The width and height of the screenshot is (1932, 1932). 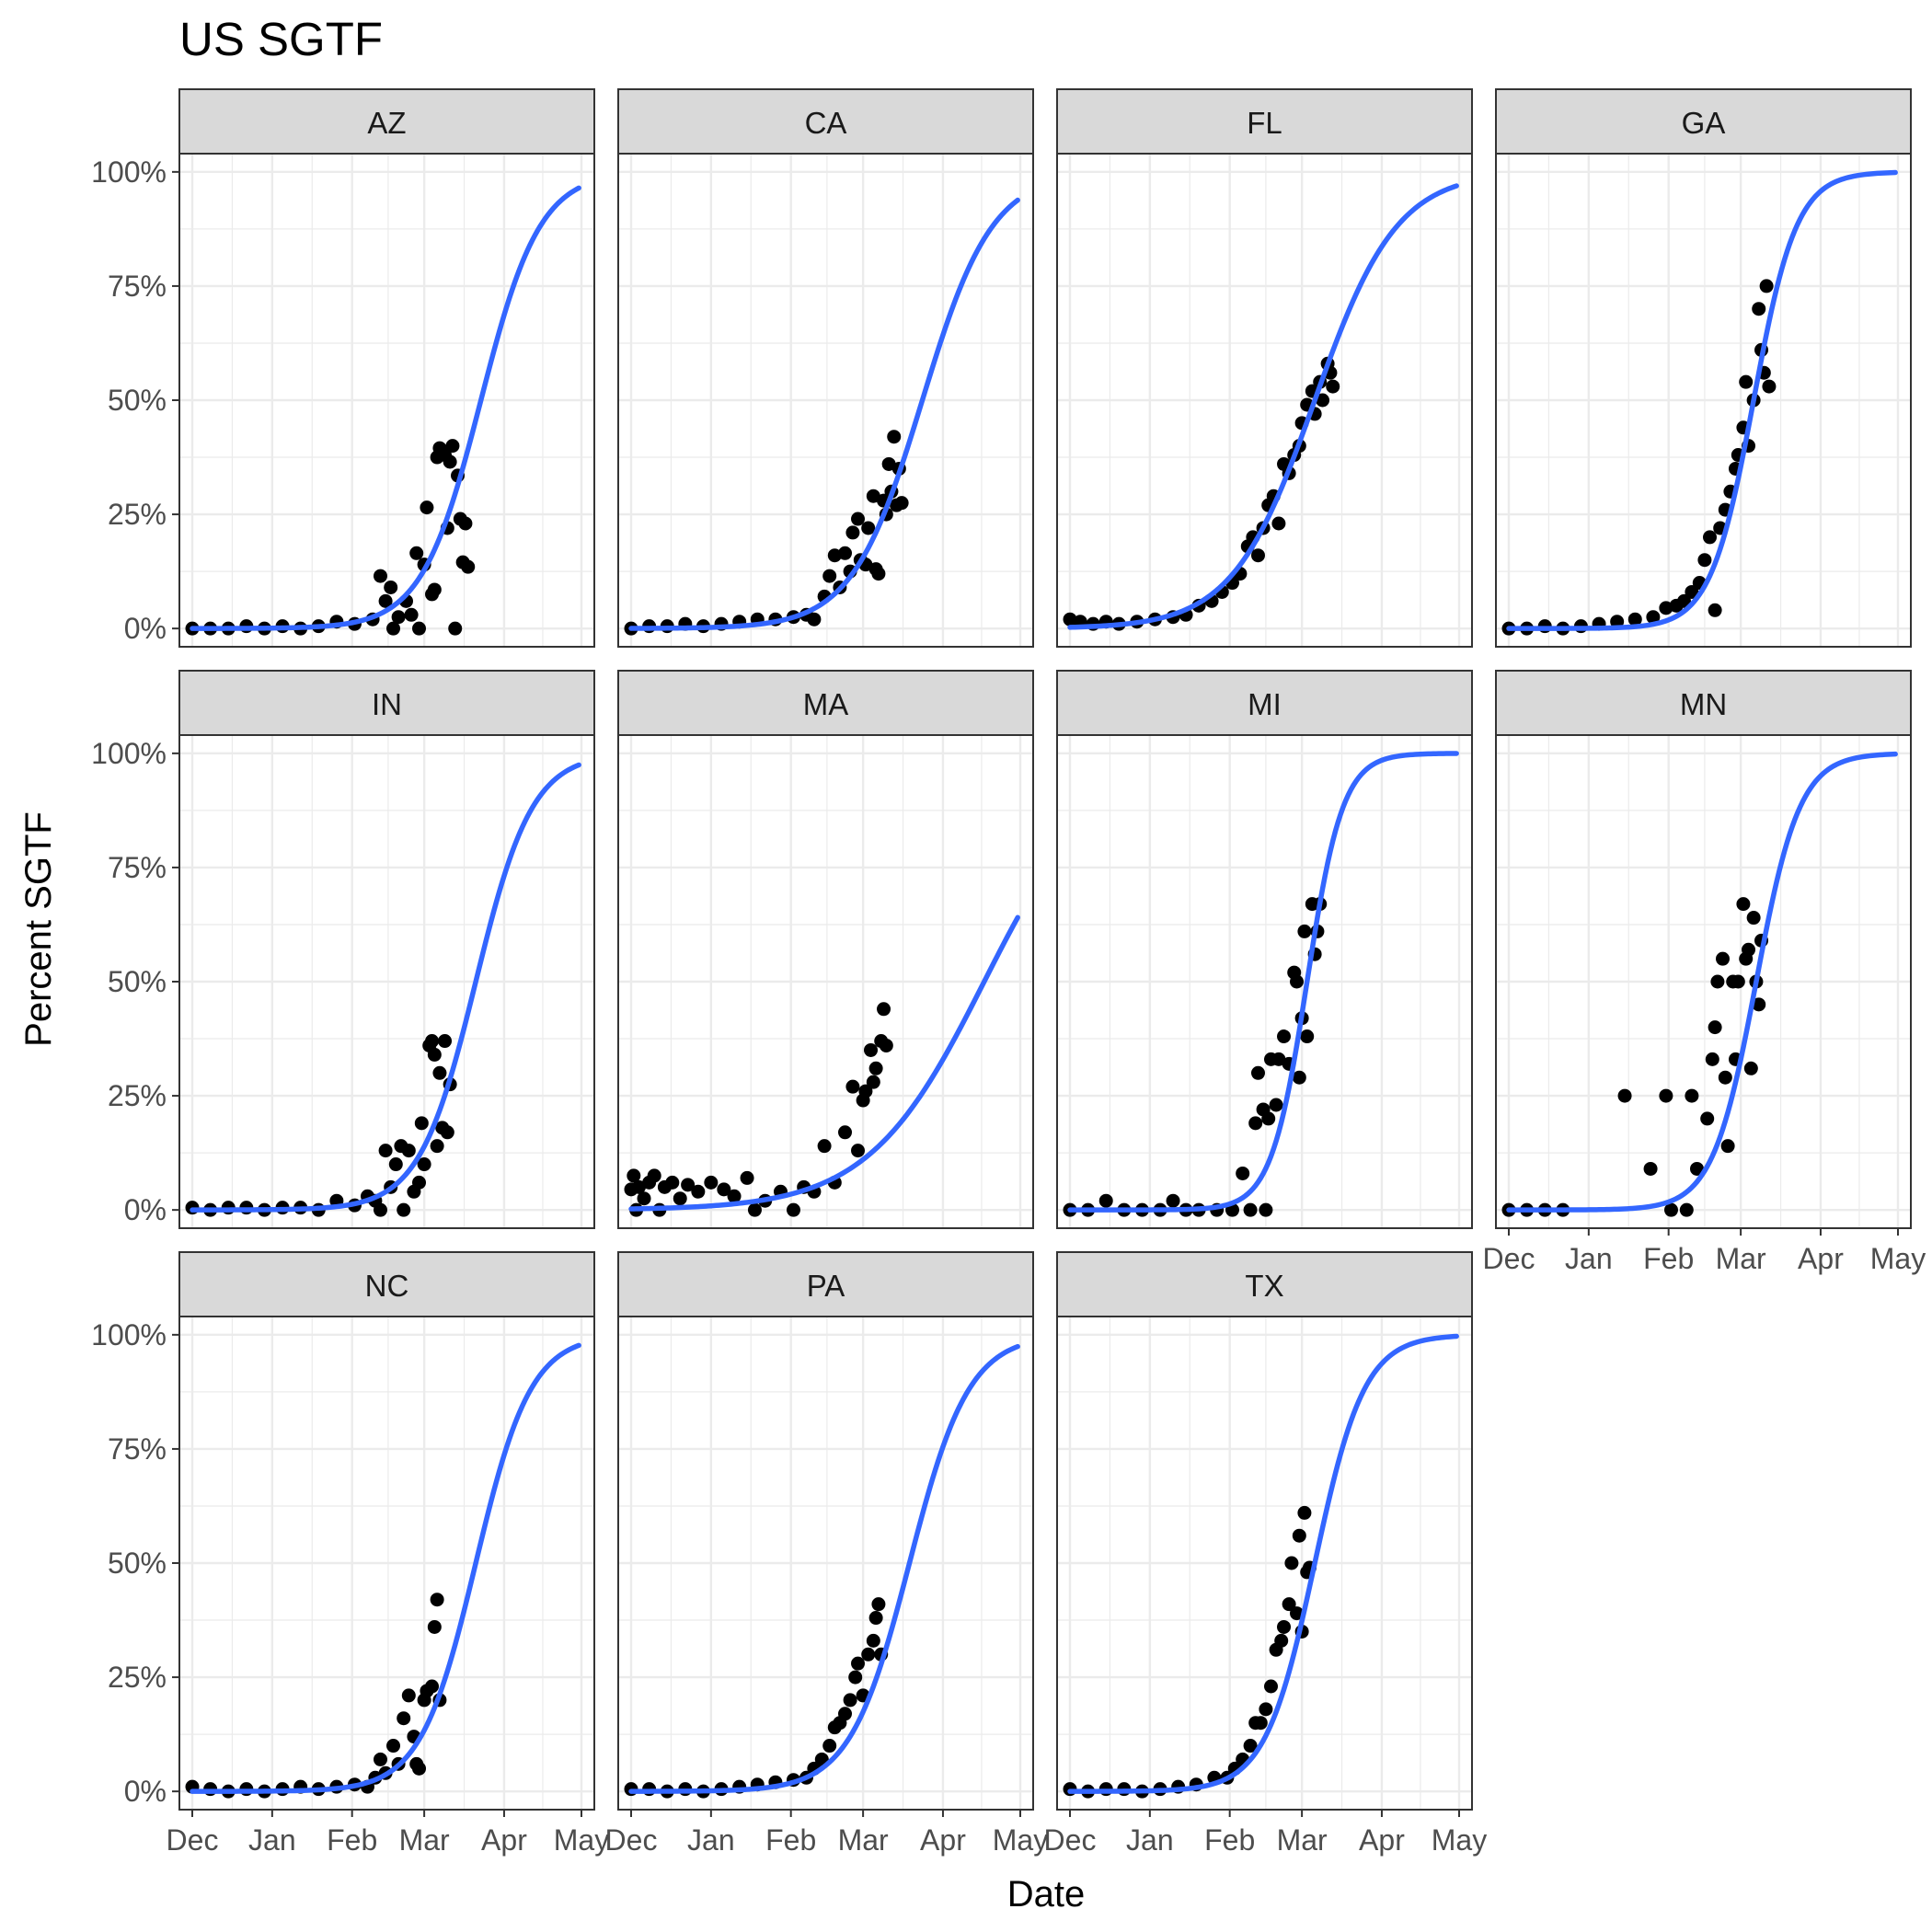 I want to click on panel-ma: MA, so click(x=825, y=949).